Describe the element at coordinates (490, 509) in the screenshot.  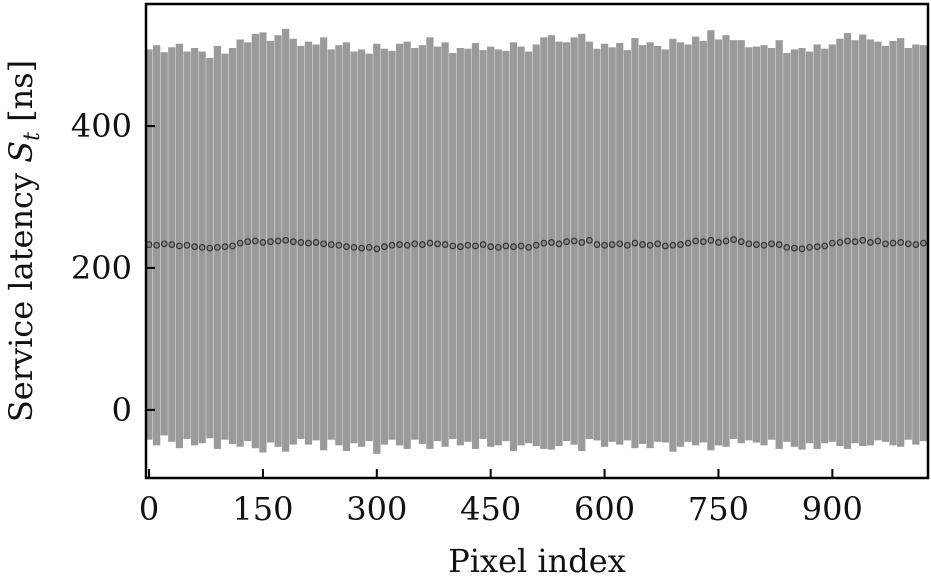
I see `x-tick-label: 450` at that location.